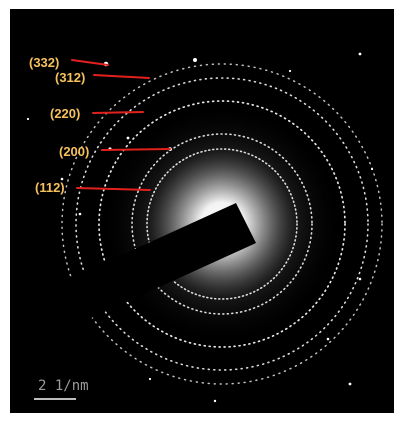 The image size is (404, 423). What do you see at coordinates (74, 151) in the screenshot?
I see `hkl-label-200: (200)` at bounding box center [74, 151].